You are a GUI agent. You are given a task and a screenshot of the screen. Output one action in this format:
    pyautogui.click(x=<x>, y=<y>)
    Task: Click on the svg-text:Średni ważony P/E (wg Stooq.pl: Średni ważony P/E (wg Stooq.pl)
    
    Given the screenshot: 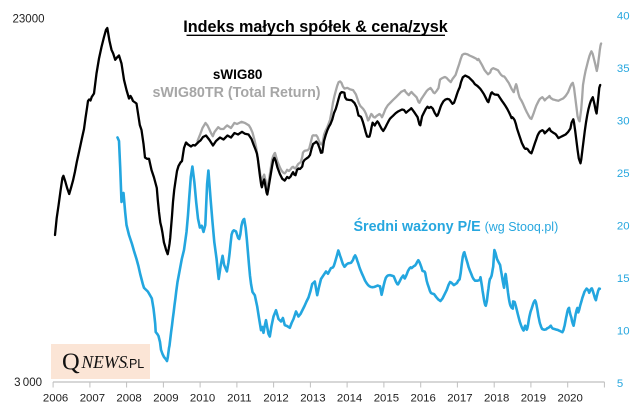 What is the action you would take?
    pyautogui.click(x=456, y=226)
    